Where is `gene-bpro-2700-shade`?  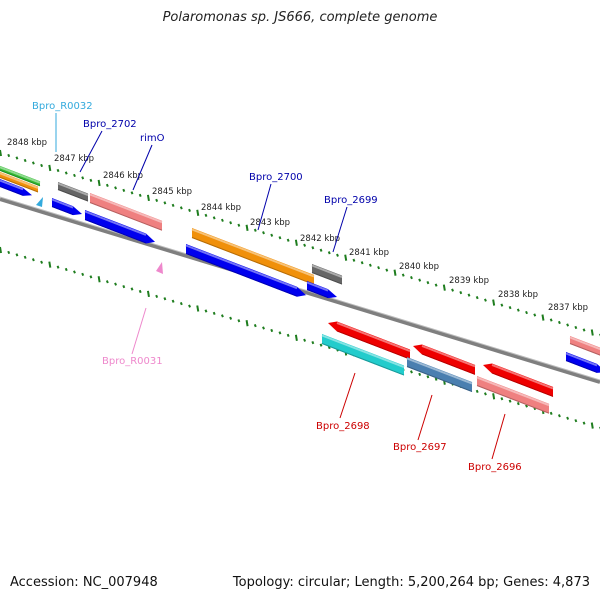 gene-bpro-2700-shade is located at coordinates (253, 261).